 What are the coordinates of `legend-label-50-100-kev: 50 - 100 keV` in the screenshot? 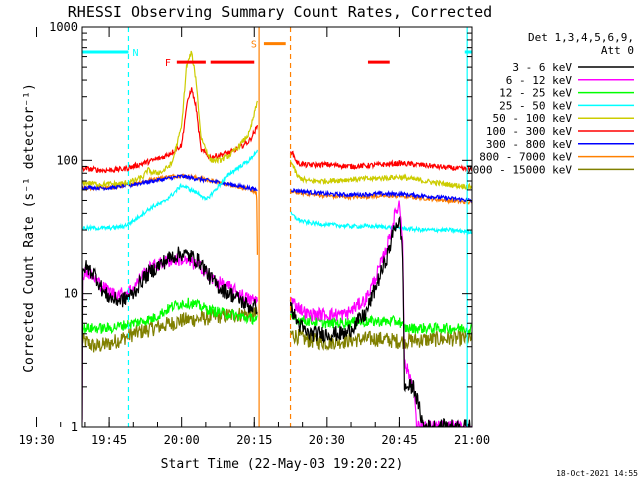 It's located at (533, 118).